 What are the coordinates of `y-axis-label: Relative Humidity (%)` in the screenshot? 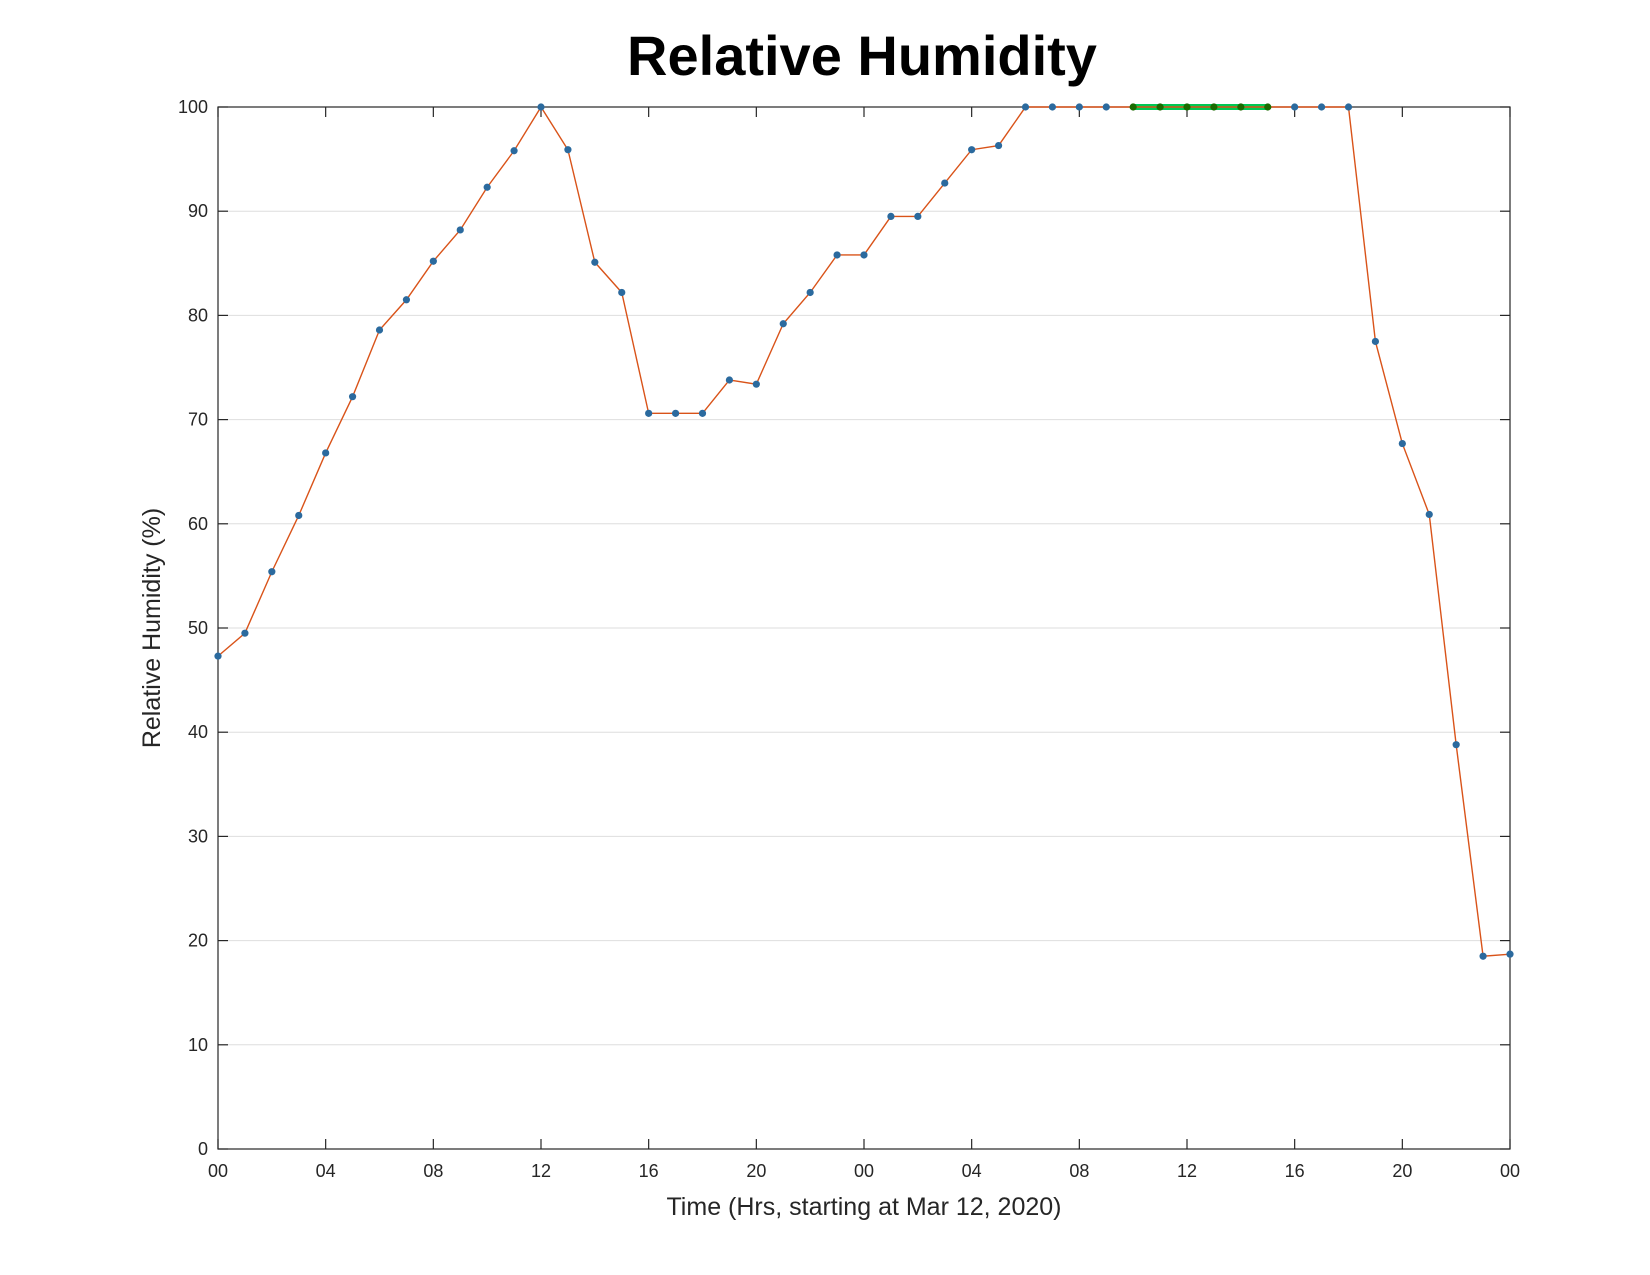 It's located at (152, 628).